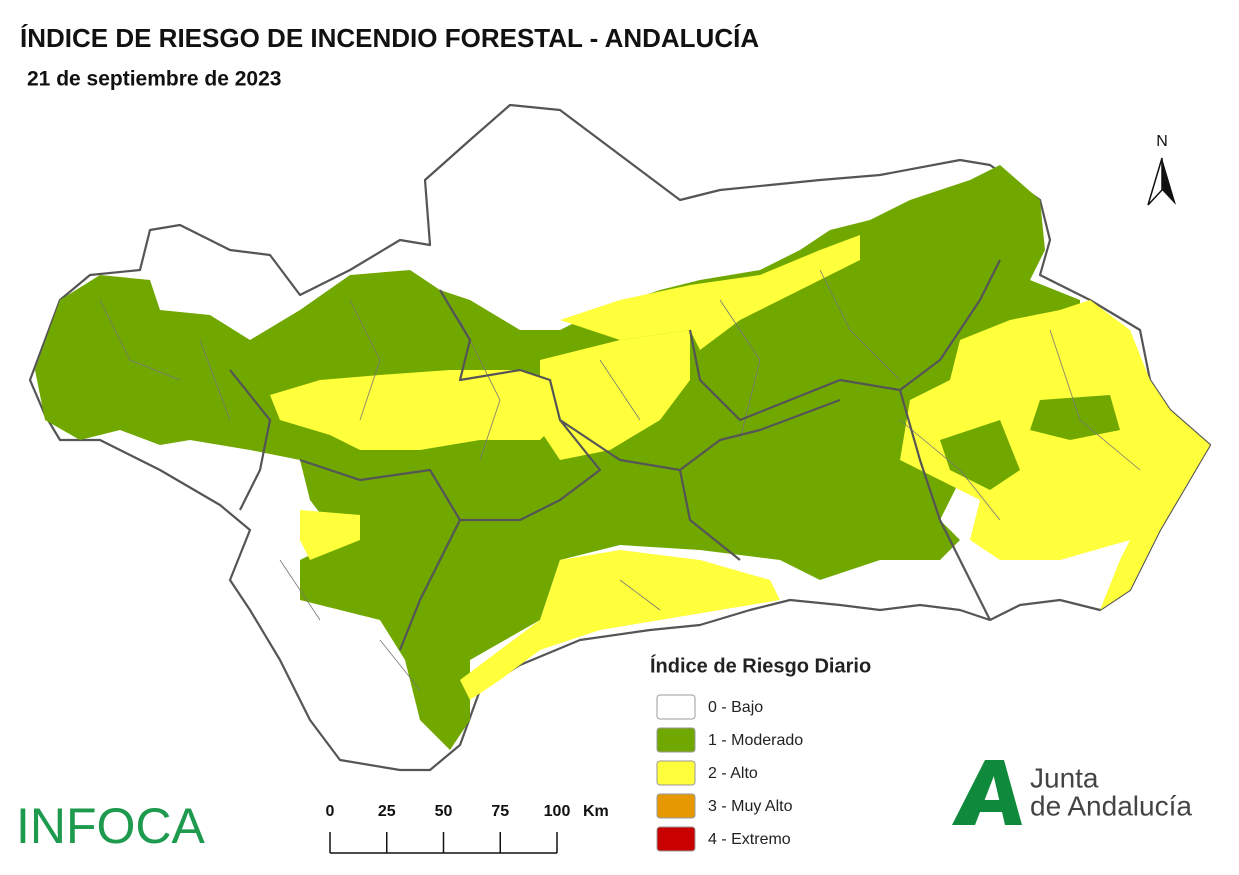 This screenshot has width=1239, height=875. Describe the element at coordinates (330, 811) in the screenshot. I see `scale-label: 0` at that location.